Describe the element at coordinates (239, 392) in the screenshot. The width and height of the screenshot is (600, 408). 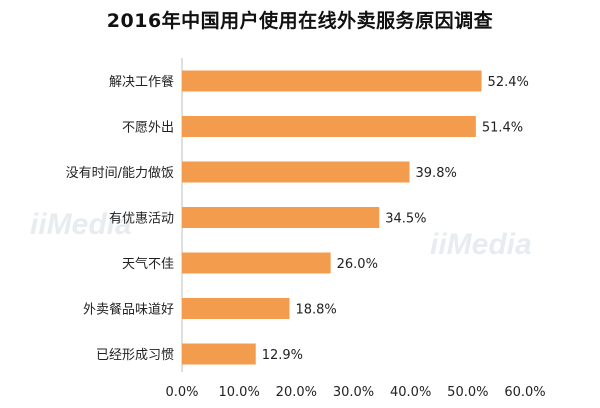
I see `x-tick-label: 10.0%` at that location.